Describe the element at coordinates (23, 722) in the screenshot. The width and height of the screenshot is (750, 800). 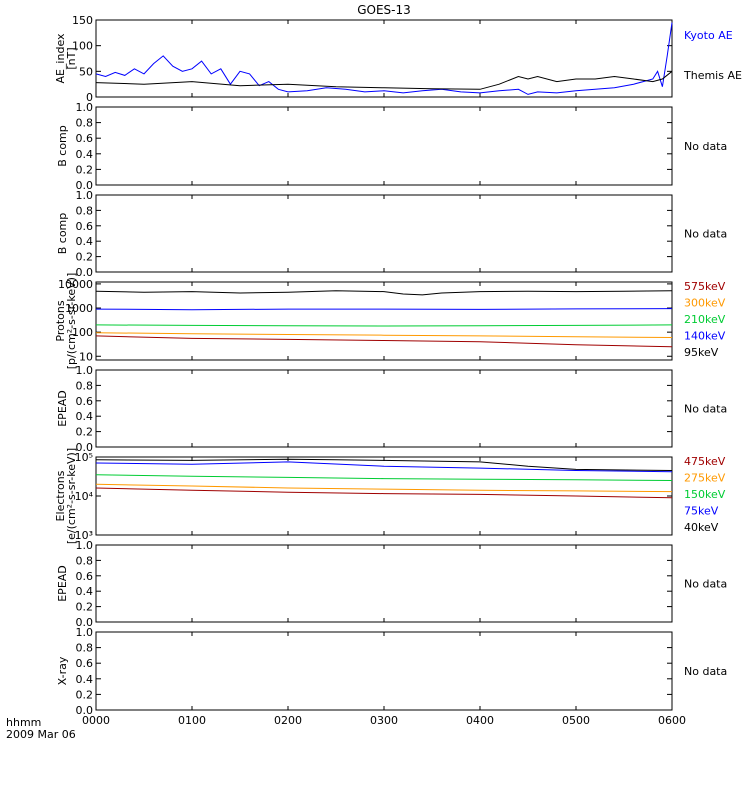
I see `time-format-label: hhmm` at that location.